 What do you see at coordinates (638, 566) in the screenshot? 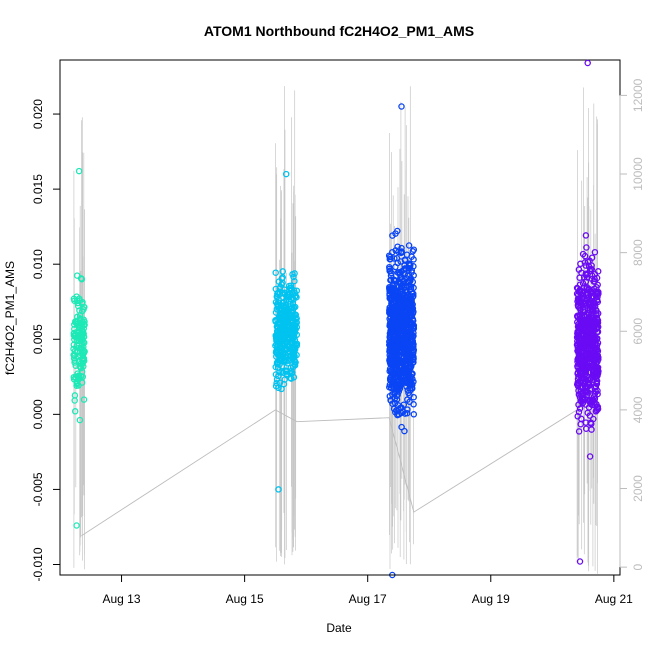
I see `y2-tick-label-0: 0` at bounding box center [638, 566].